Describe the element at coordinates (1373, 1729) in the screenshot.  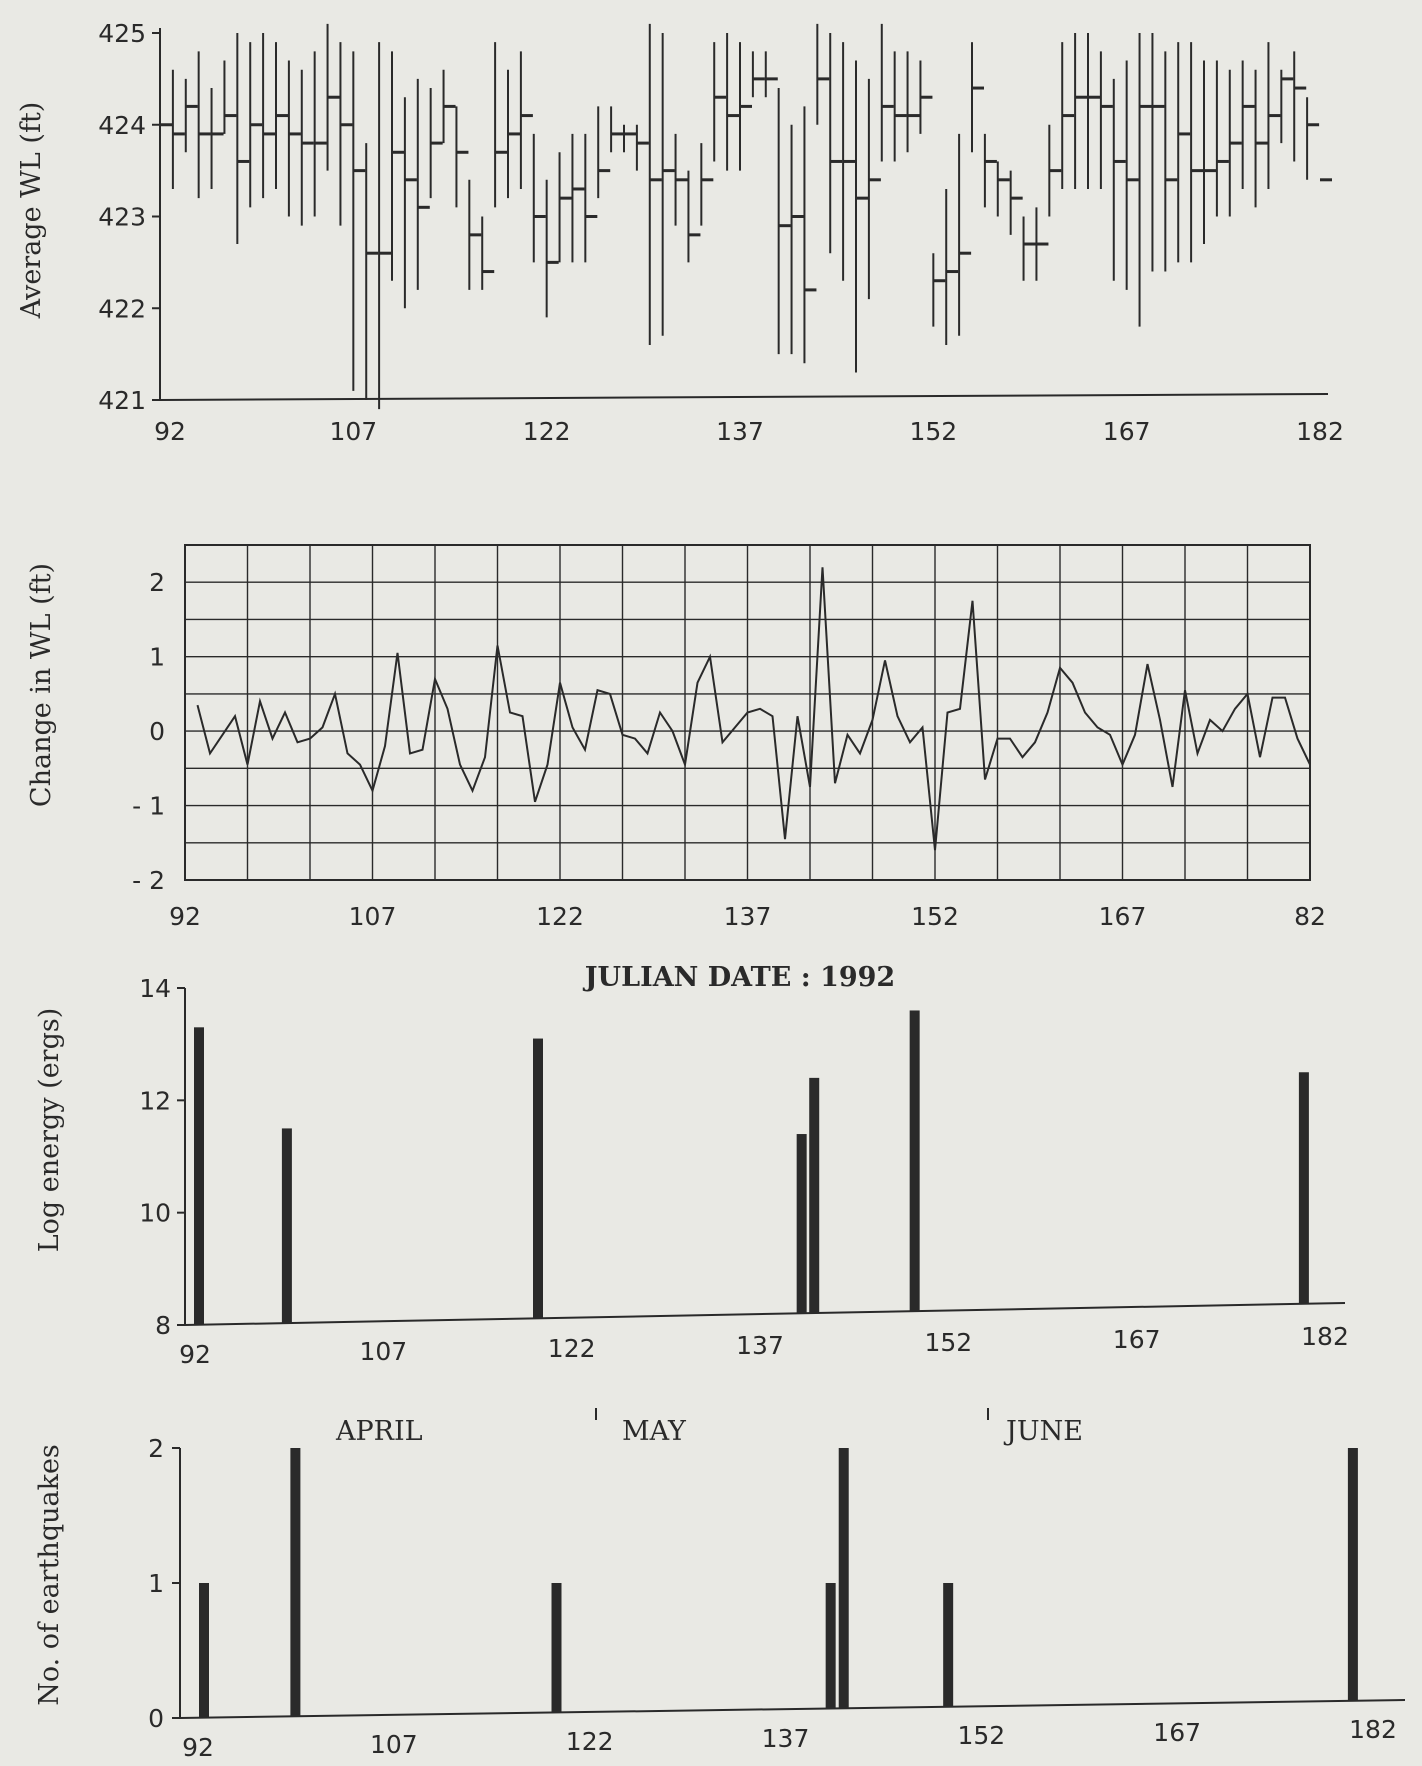
I see `earthquake-count-xtick-label: 182` at that location.